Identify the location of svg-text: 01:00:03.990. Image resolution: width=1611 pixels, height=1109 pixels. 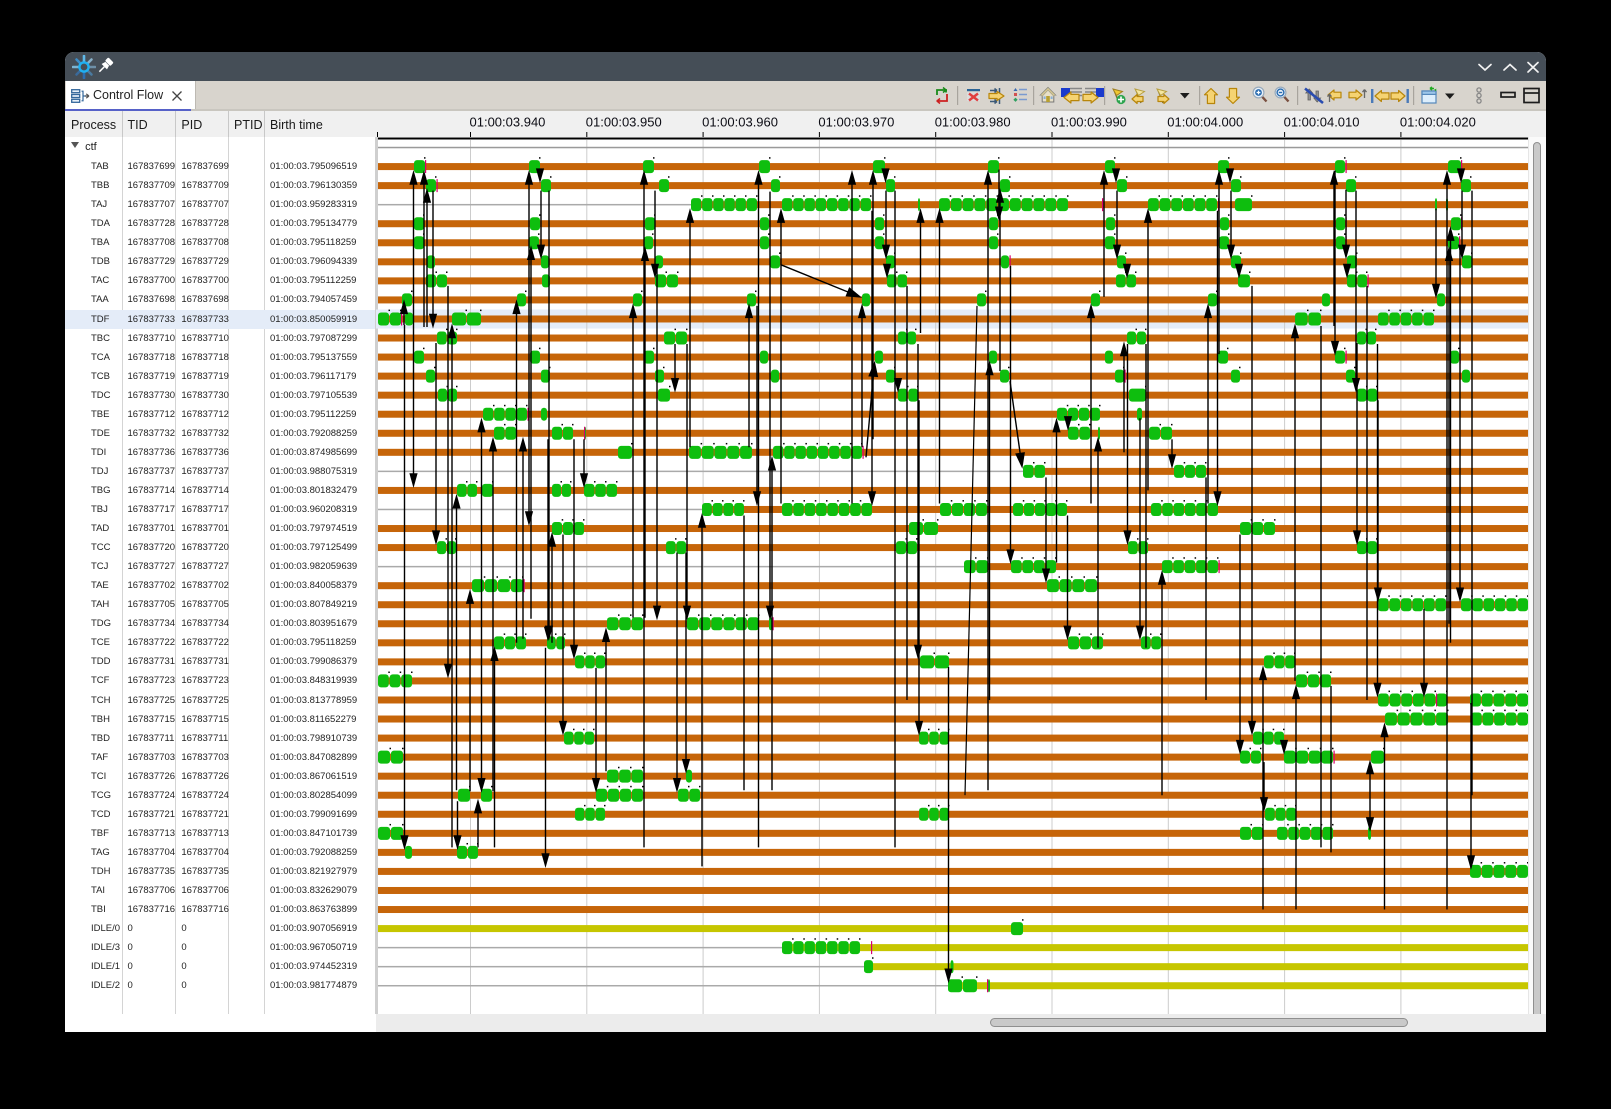
(1089, 122).